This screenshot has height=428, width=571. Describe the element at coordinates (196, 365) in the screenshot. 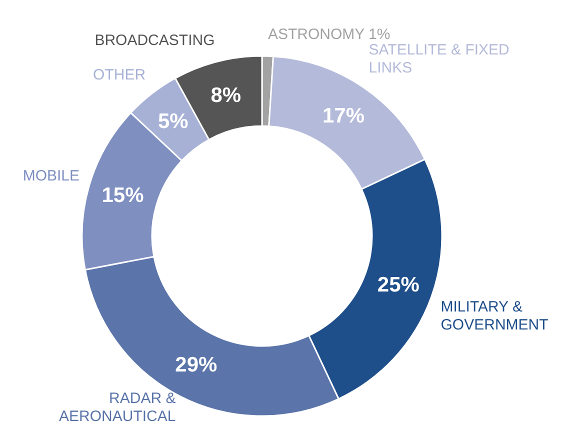

I see `data-label: 29%` at that location.